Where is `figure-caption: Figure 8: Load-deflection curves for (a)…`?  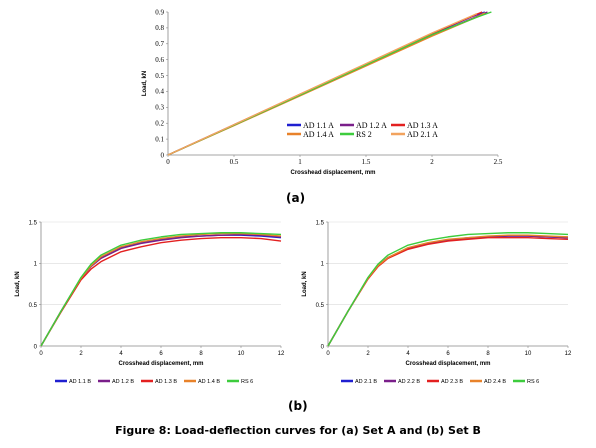 figure-caption: Figure 8: Load-deflection curves for (a)… is located at coordinates (298, 430).